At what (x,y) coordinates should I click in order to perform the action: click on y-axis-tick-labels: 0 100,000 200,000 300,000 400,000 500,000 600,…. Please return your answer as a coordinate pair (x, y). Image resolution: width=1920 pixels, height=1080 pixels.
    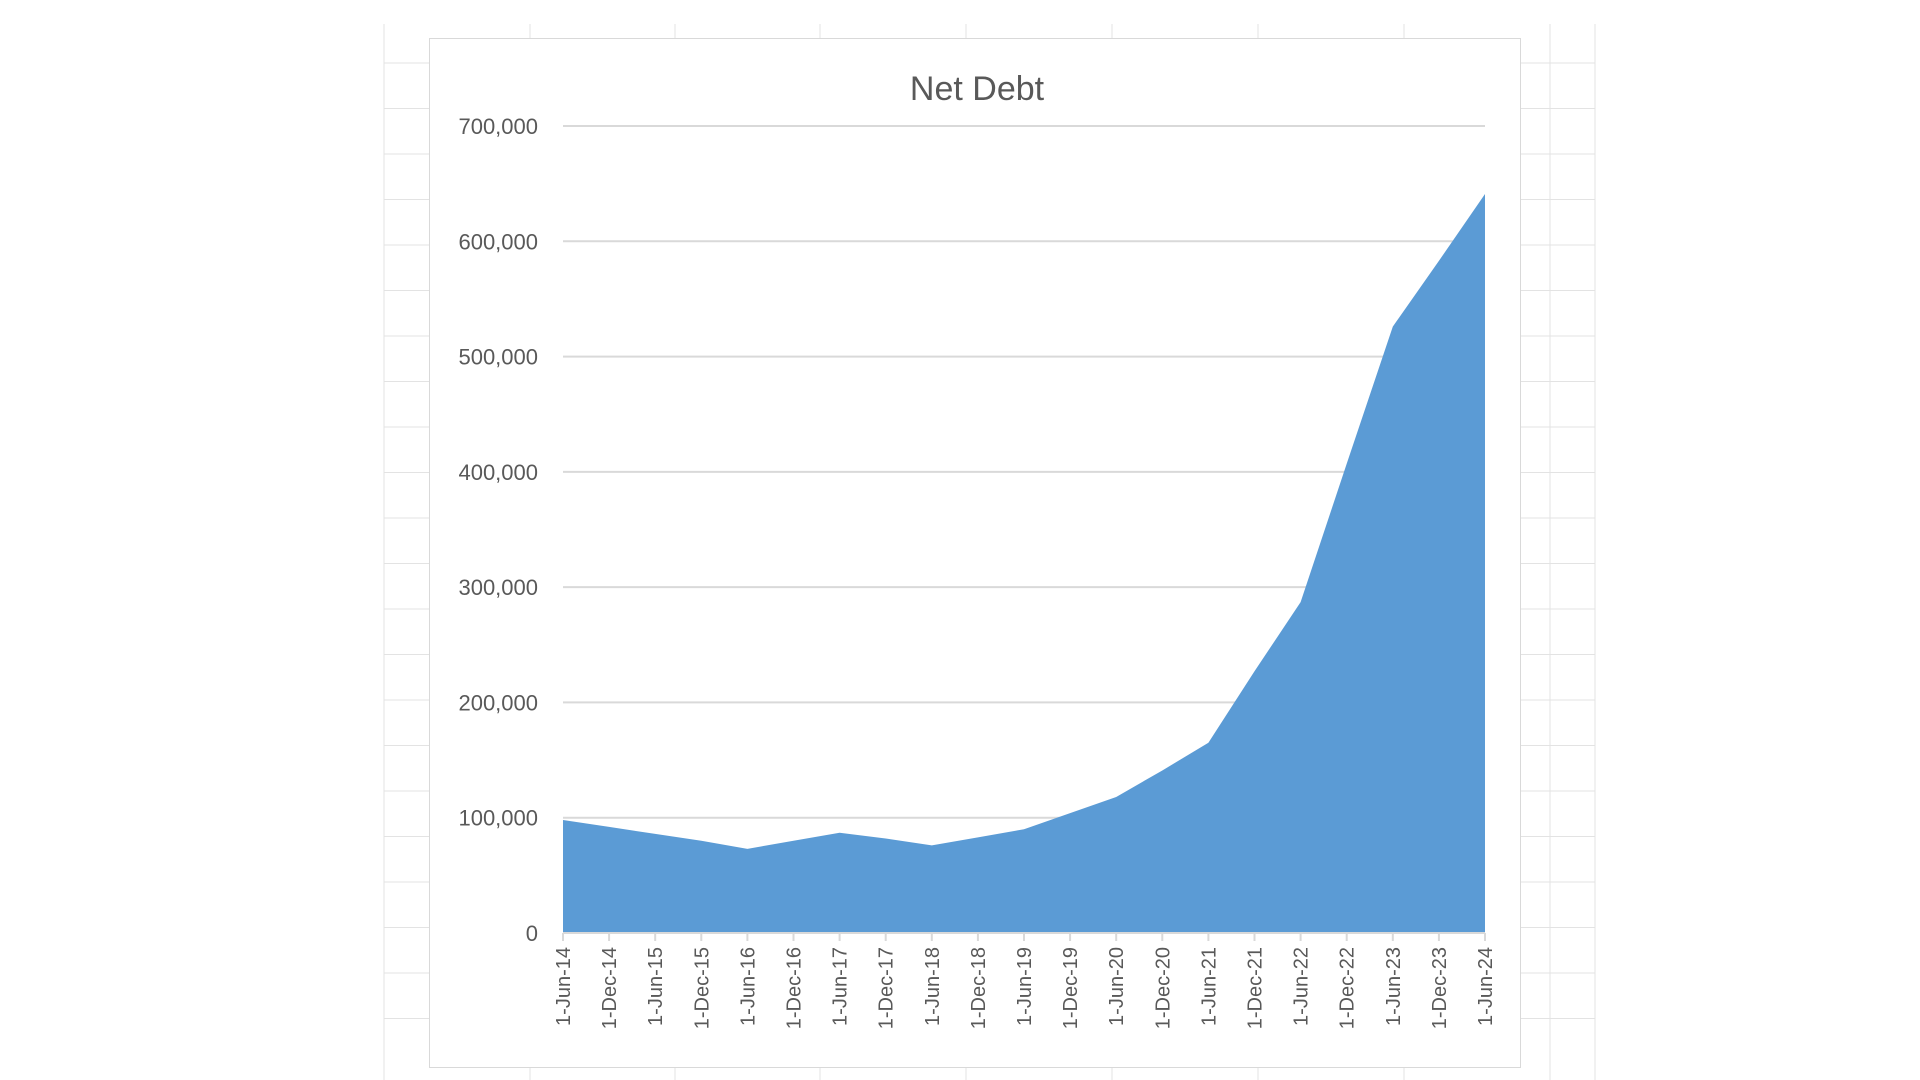
    Looking at the image, I should click on (498, 530).